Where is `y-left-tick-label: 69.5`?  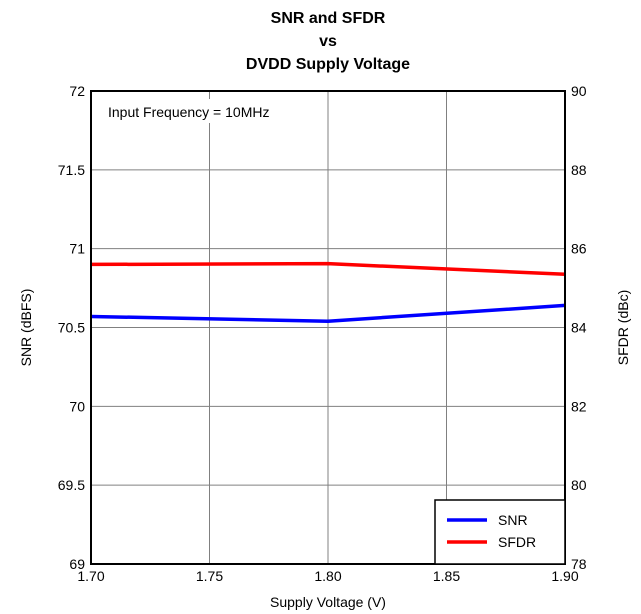 y-left-tick-label: 69.5 is located at coordinates (71, 485).